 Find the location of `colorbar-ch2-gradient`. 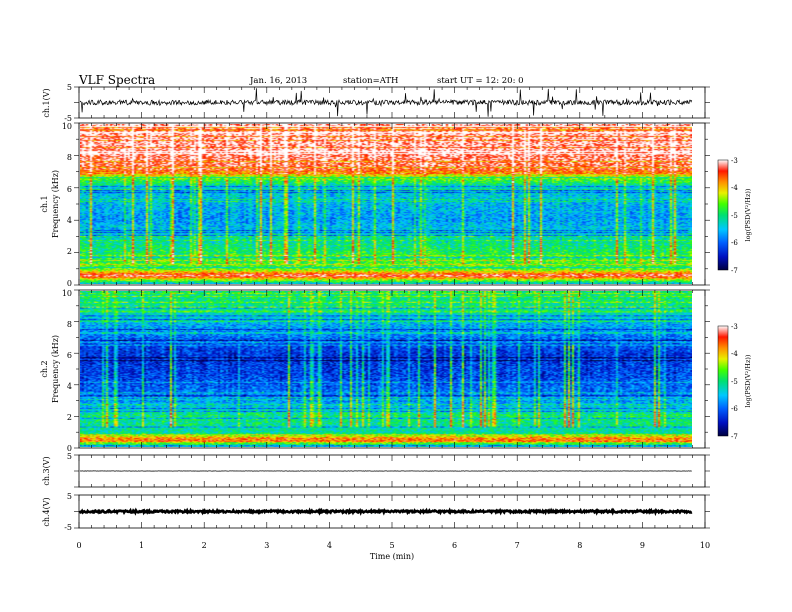

colorbar-ch2-gradient is located at coordinates (723, 381).